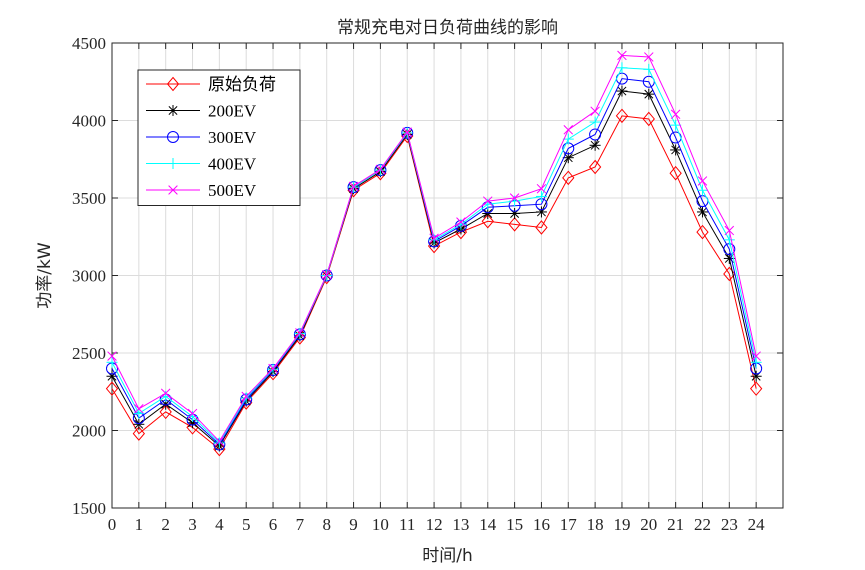 The height and width of the screenshot is (570, 865). I want to click on y-tick-label: 4000, so click(89, 121).